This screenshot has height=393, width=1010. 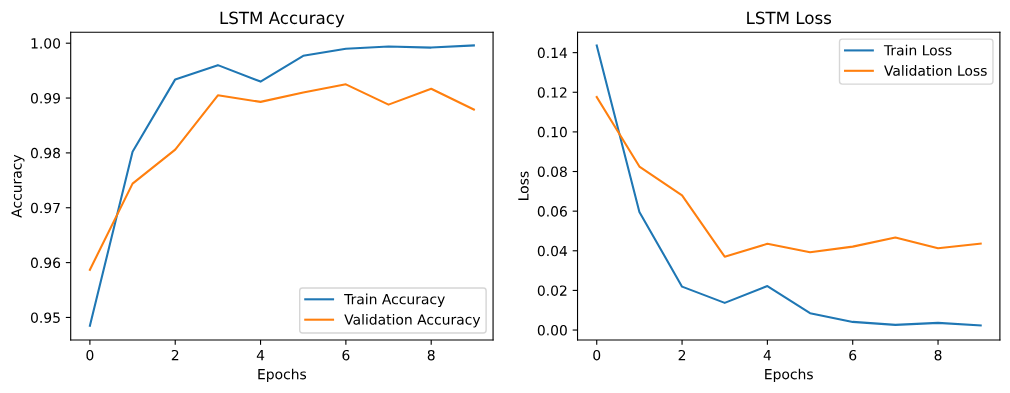 What do you see at coordinates (394, 300) in the screenshot?
I see `legend-label: Train Accuracy` at bounding box center [394, 300].